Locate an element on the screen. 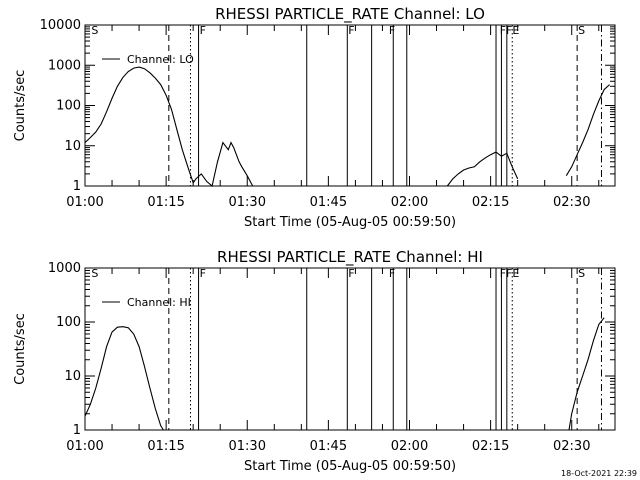 The height and width of the screenshot is (480, 640). y-tick-label: 10000 is located at coordinates (60, 25).